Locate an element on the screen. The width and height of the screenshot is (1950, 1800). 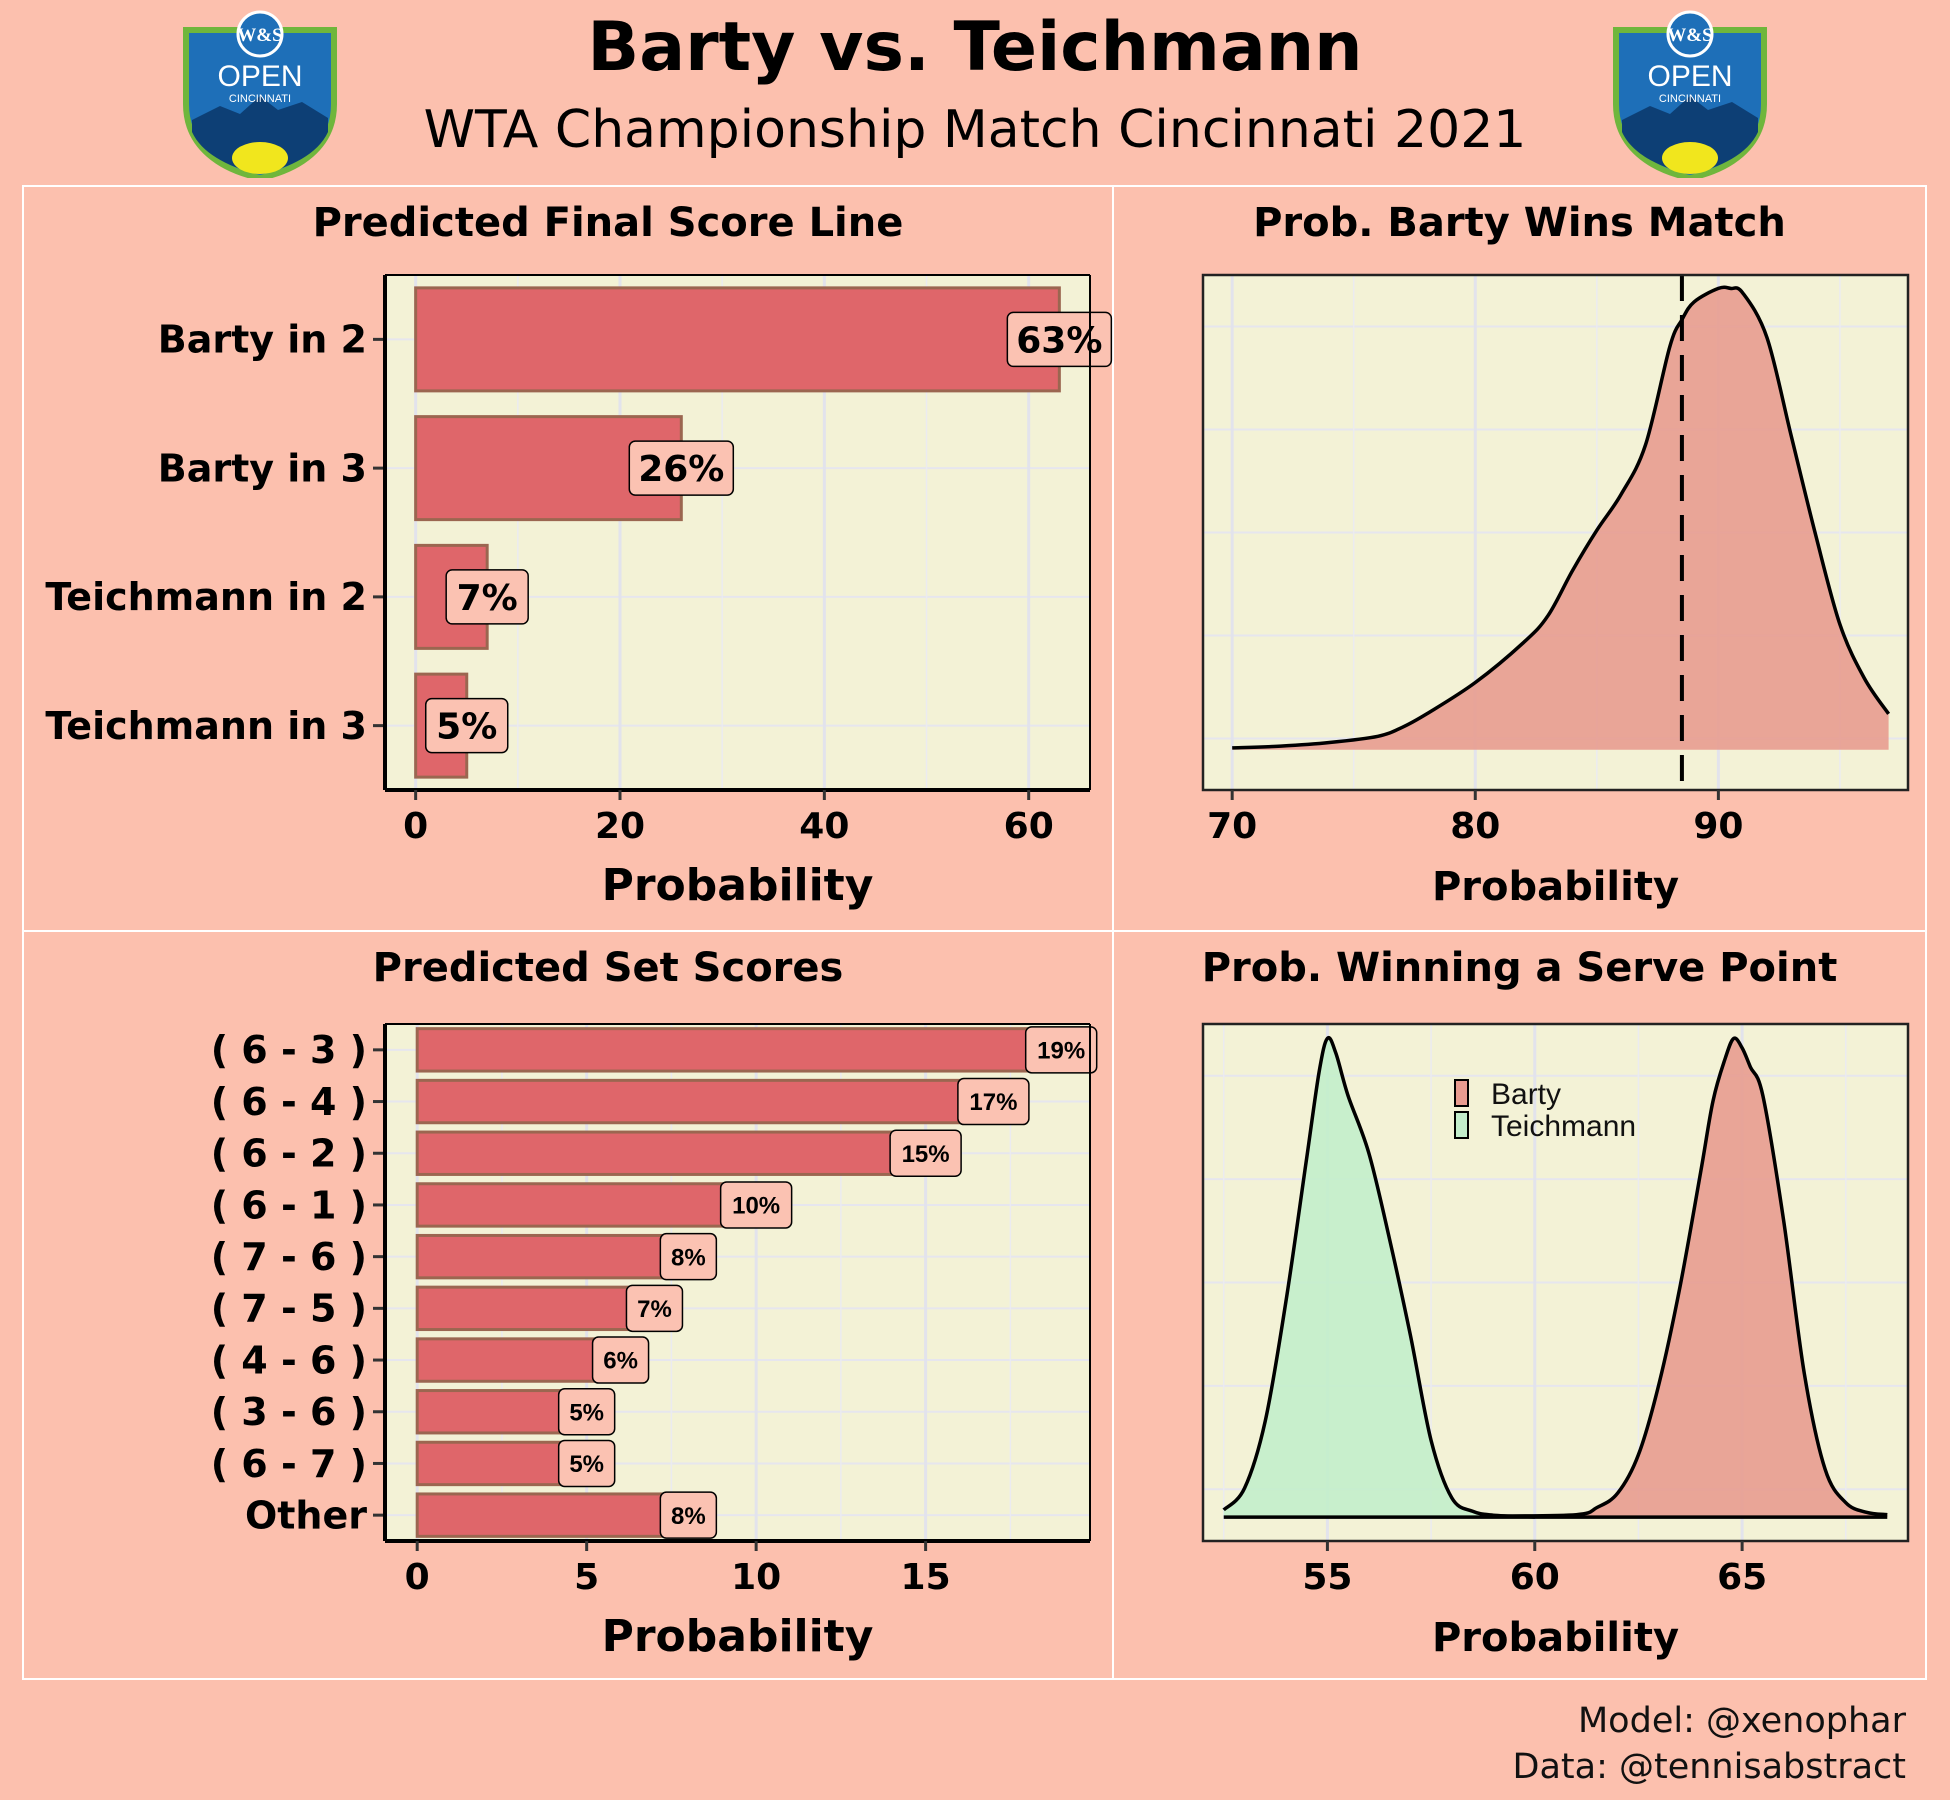
caption-data: Data: @tennisabstract is located at coordinates (1709, 1767).